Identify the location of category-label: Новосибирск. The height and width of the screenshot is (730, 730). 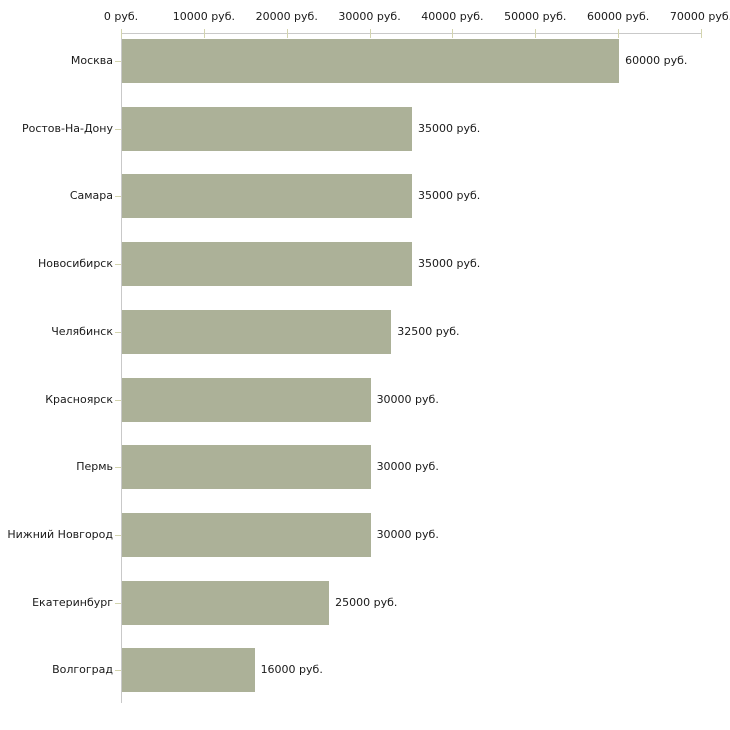
(75, 264).